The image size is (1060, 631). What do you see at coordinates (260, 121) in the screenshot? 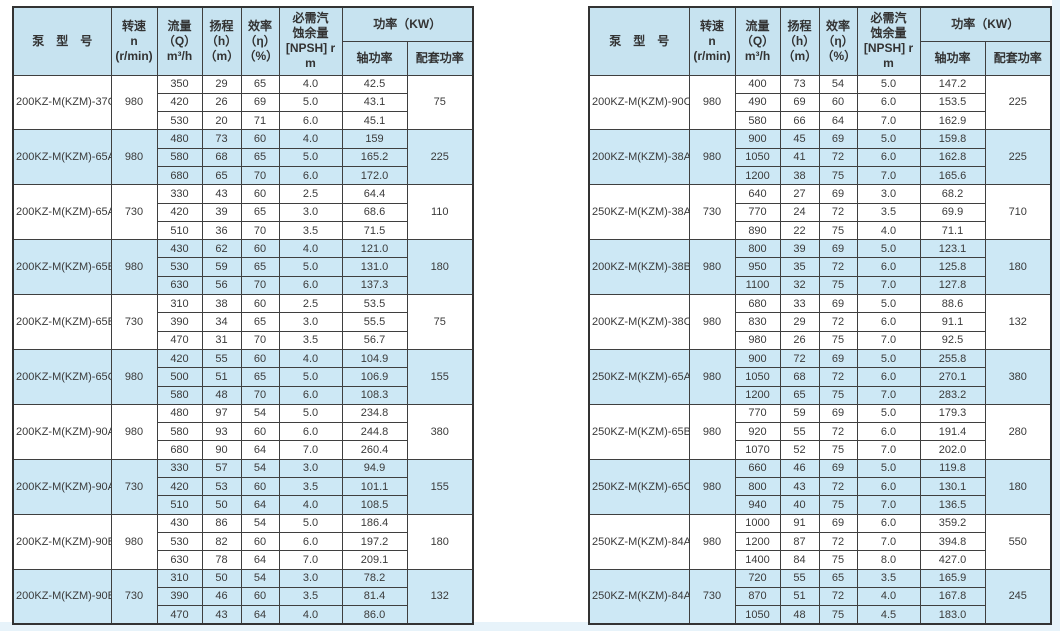
I see `efficiency-cell: 71` at bounding box center [260, 121].